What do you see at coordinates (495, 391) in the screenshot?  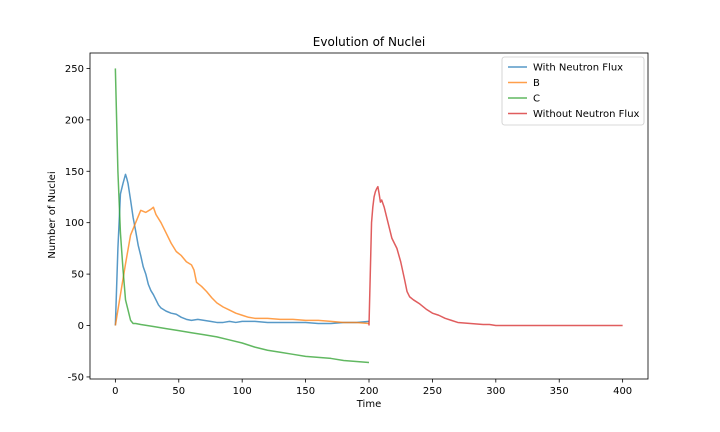 I see `x-tick-label: 300` at bounding box center [495, 391].